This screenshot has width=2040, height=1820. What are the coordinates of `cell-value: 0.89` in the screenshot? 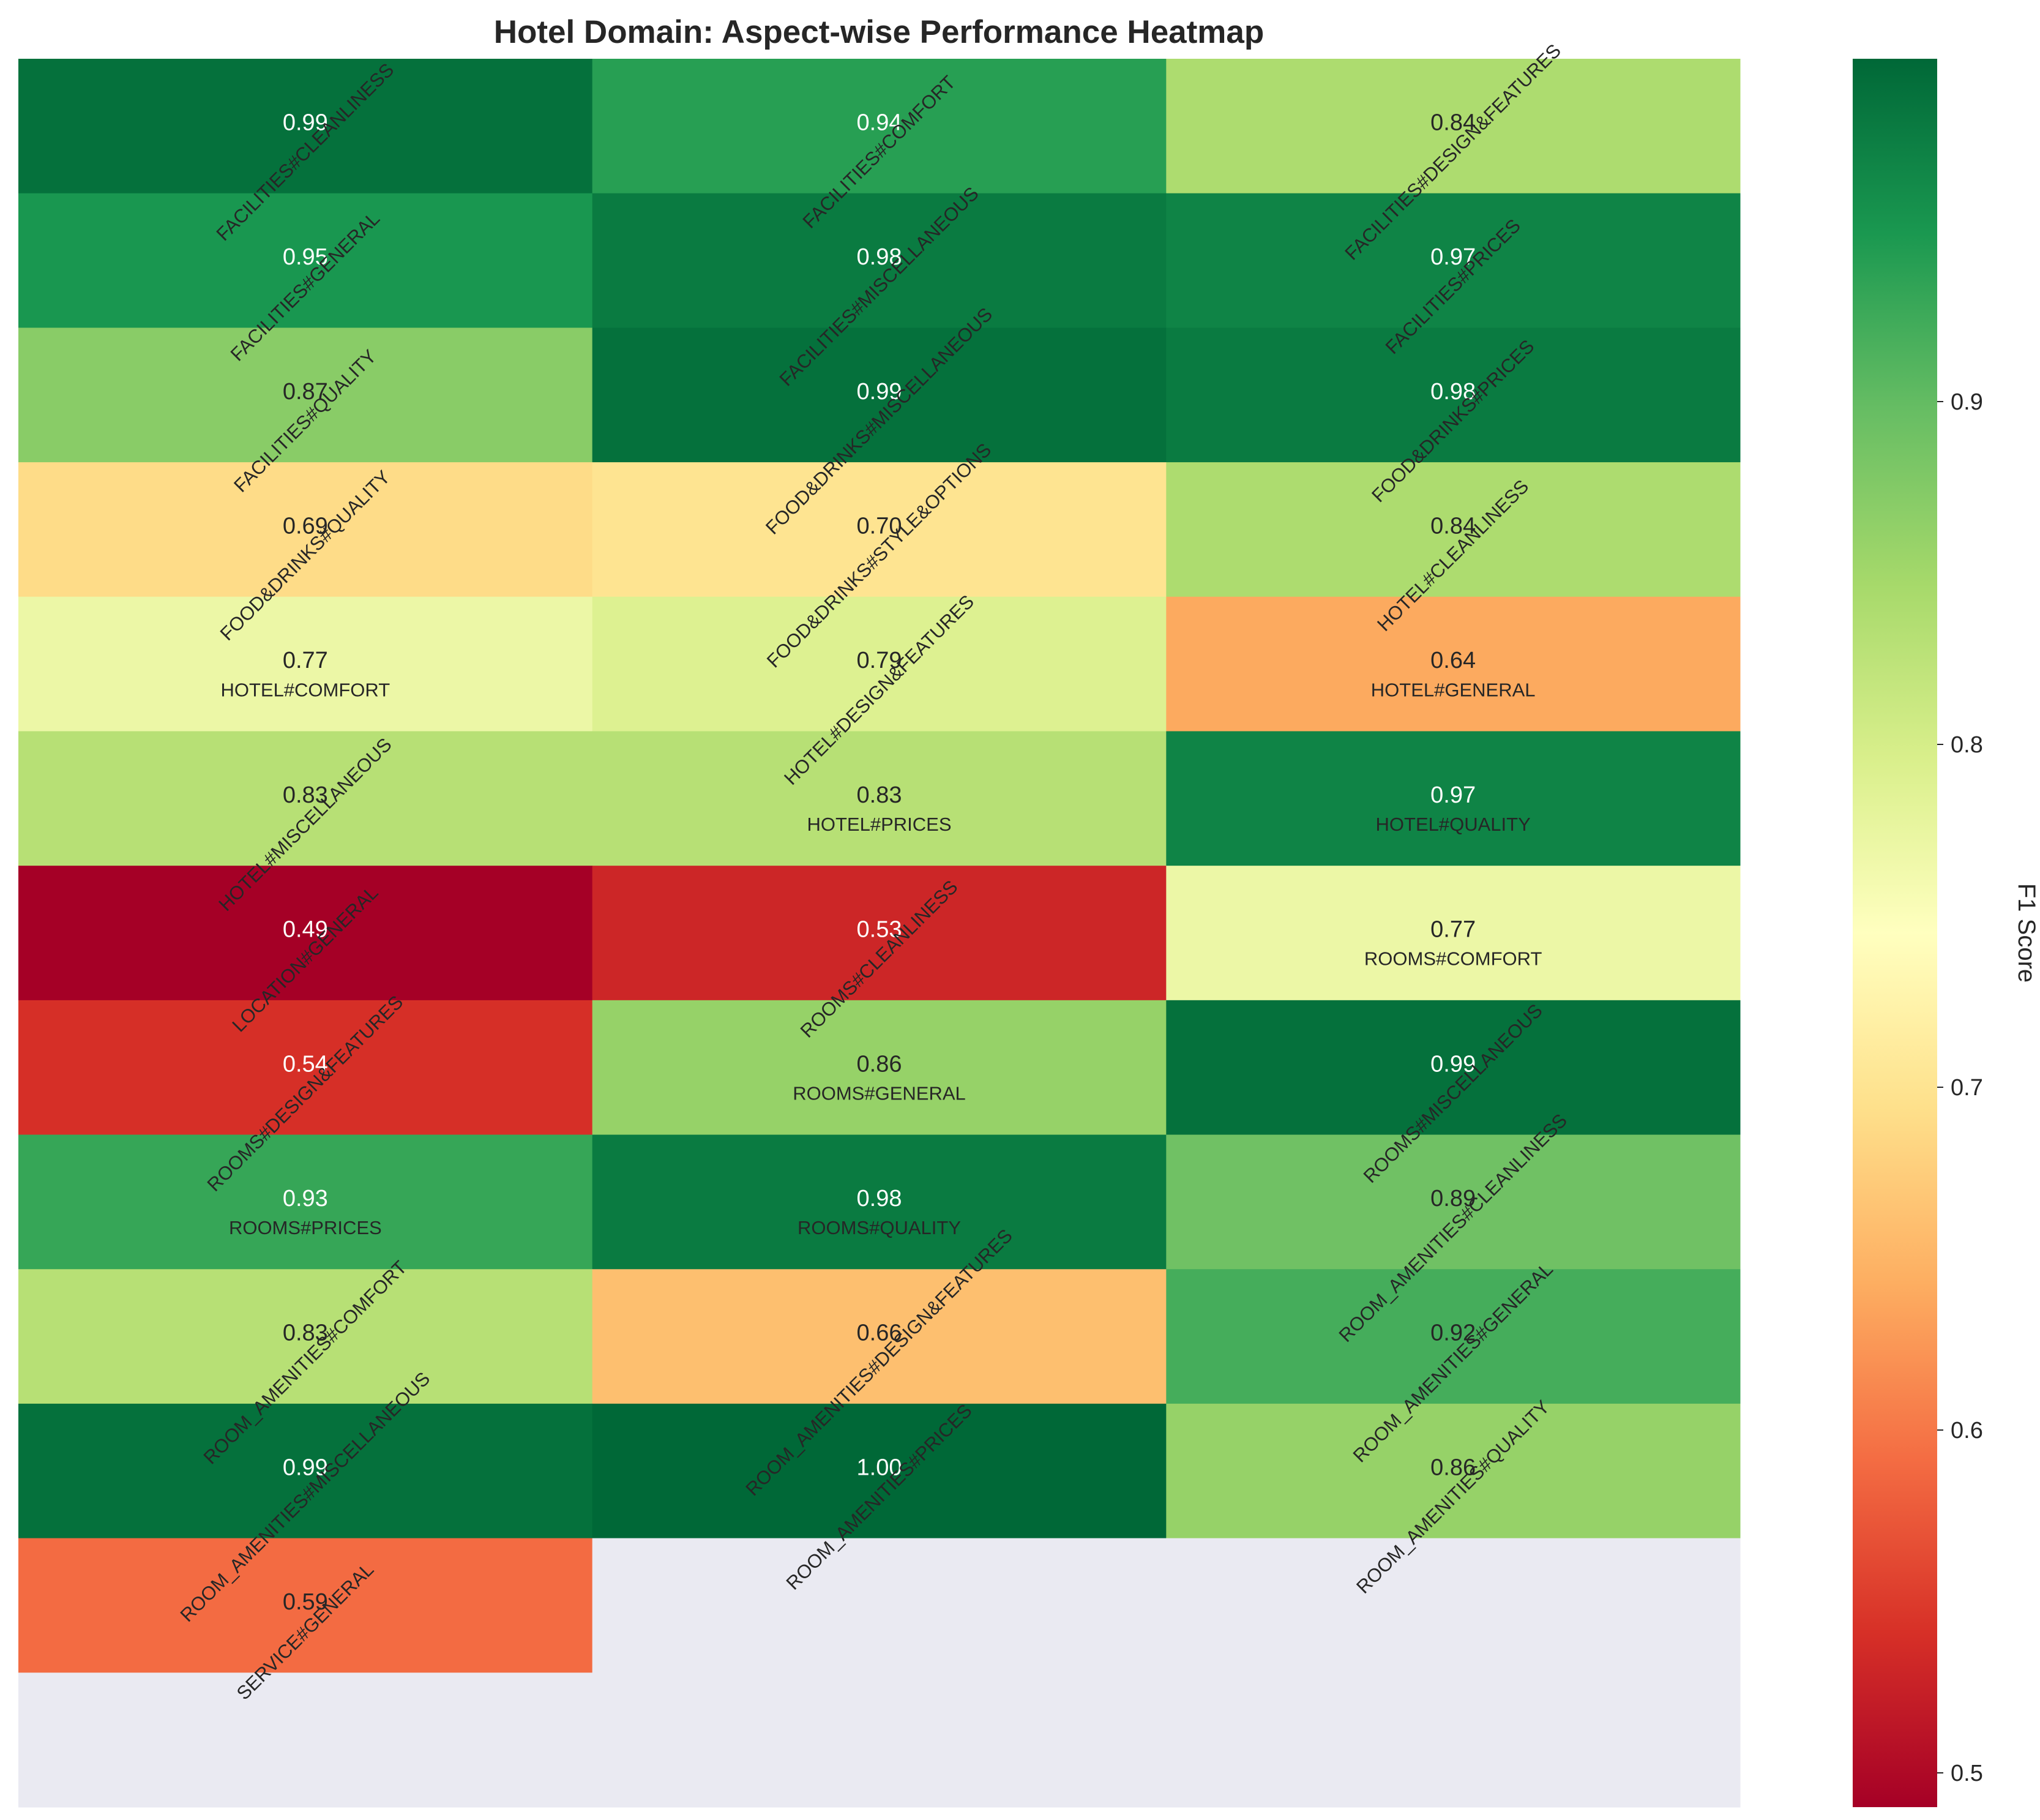 It's located at (1453, 1198).